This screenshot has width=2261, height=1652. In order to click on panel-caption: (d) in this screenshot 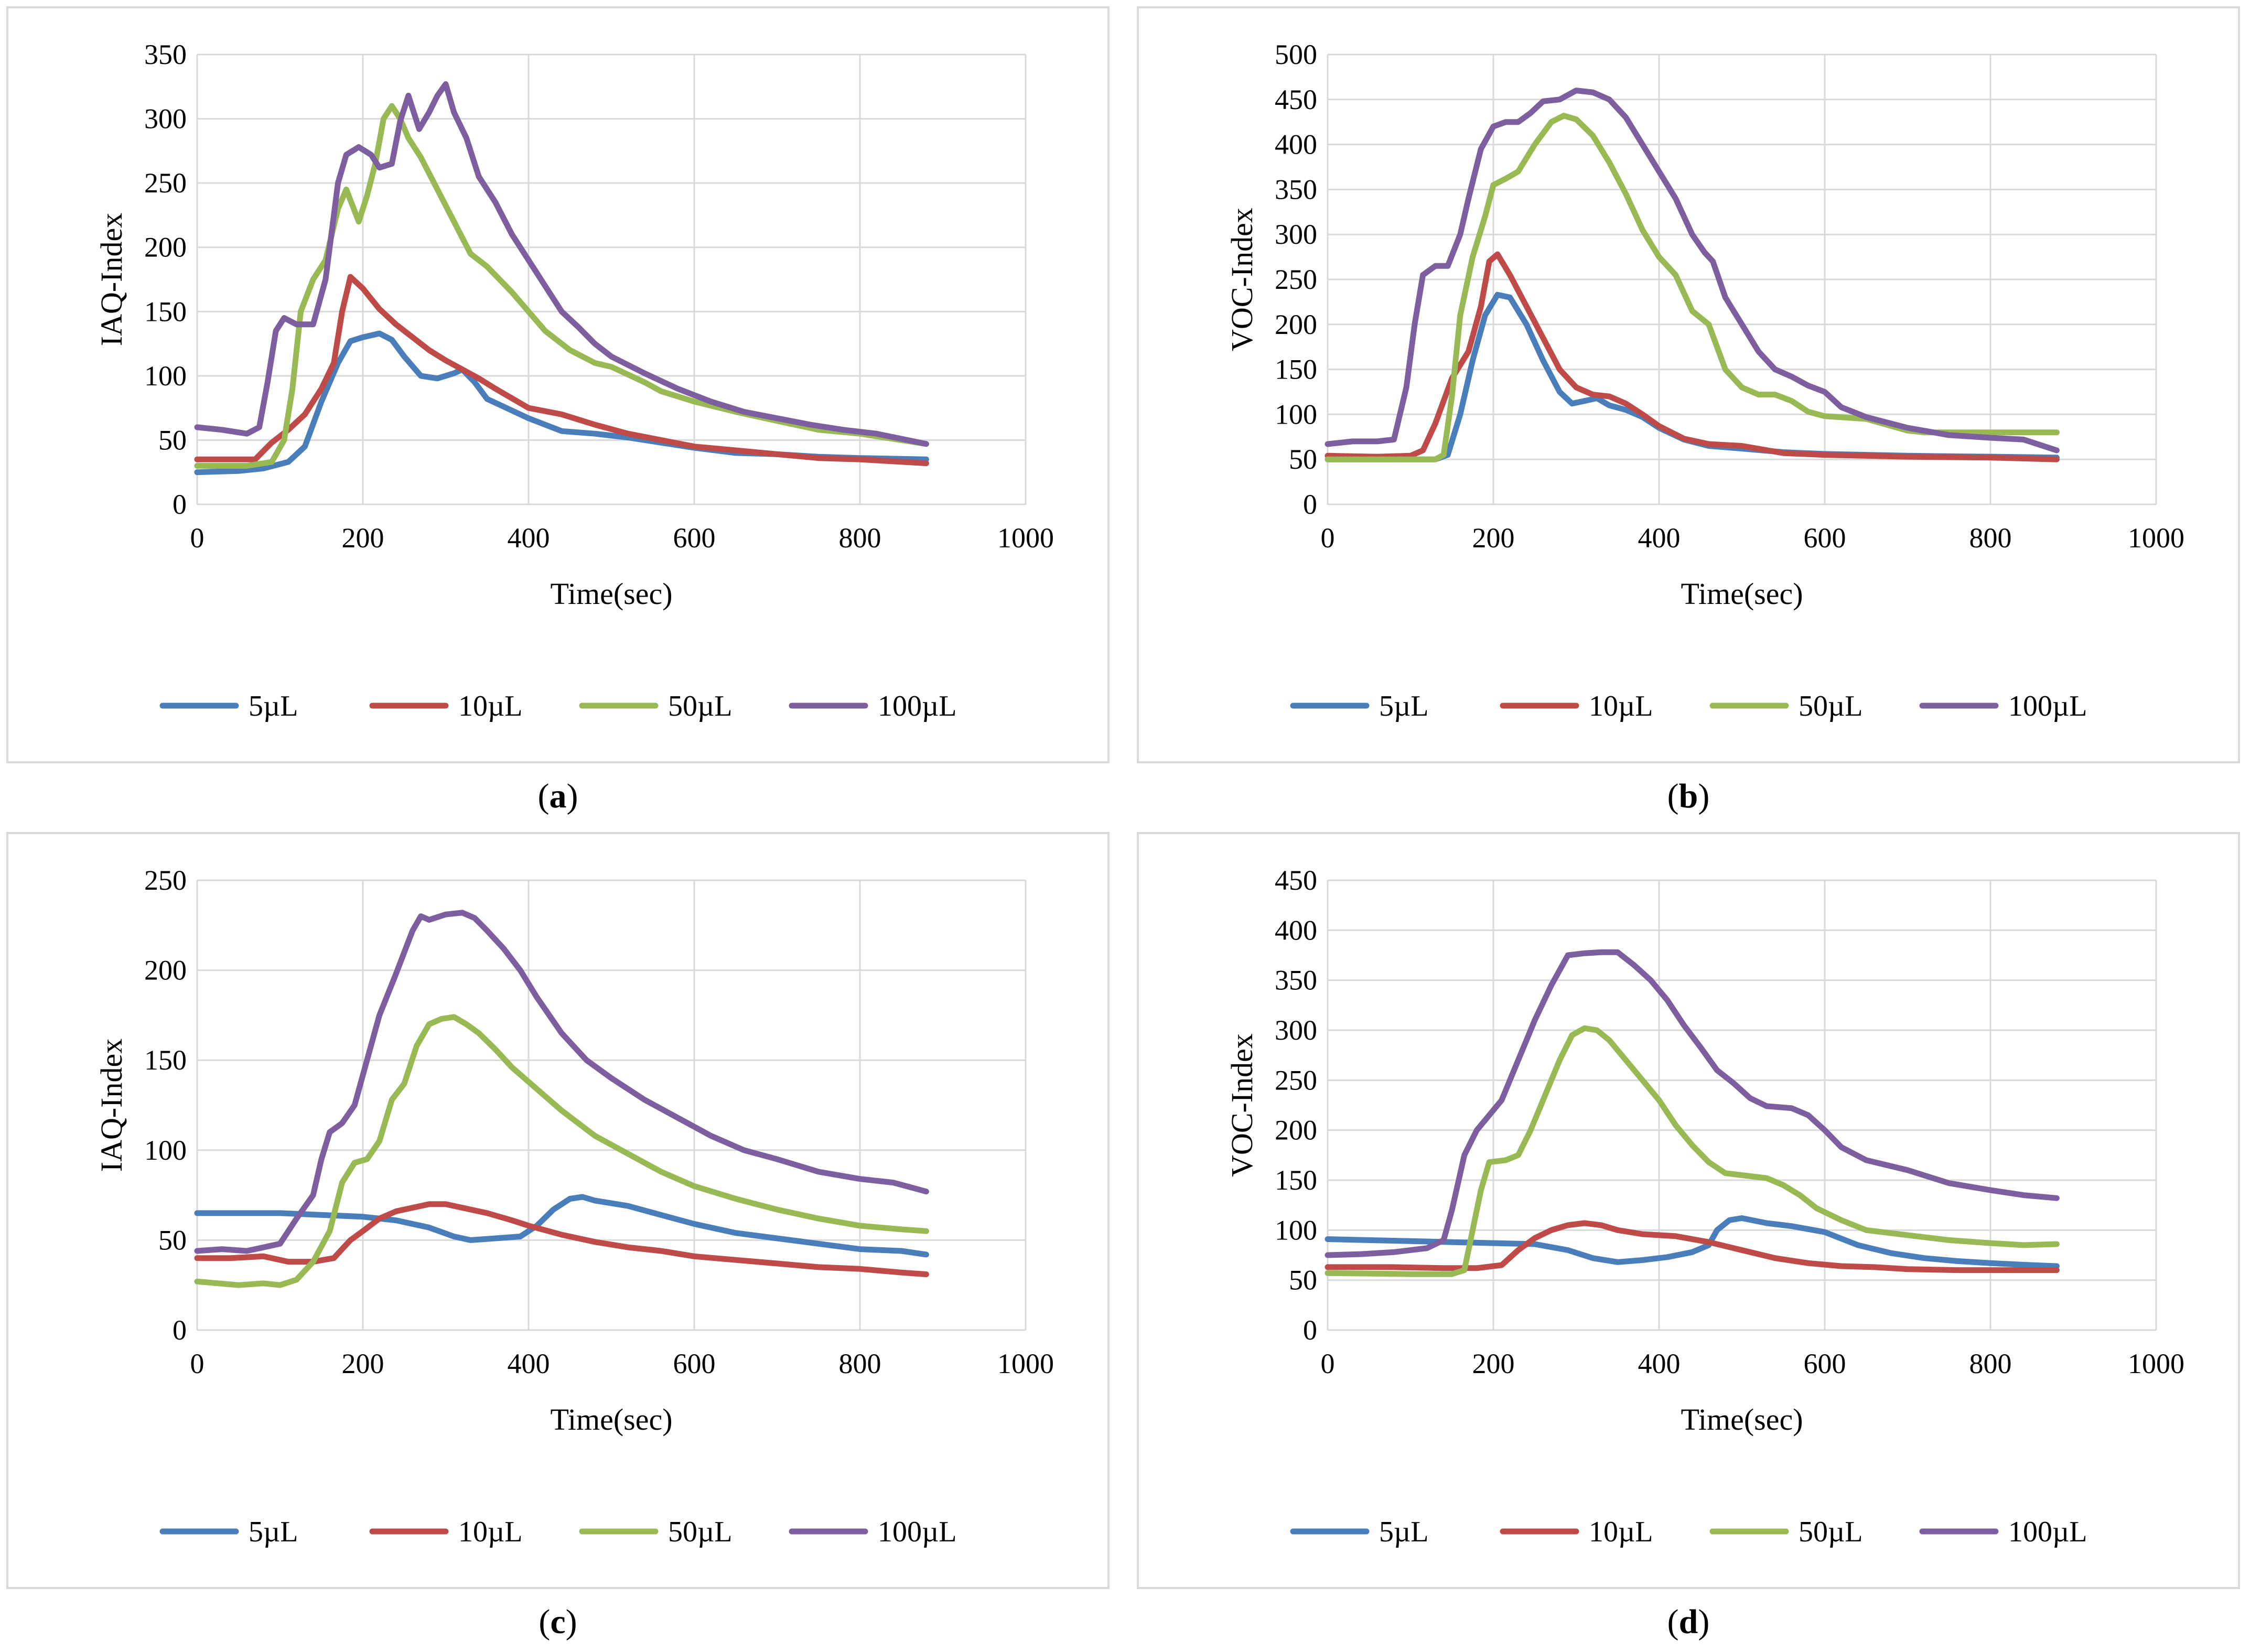, I will do `click(1688, 1622)`.